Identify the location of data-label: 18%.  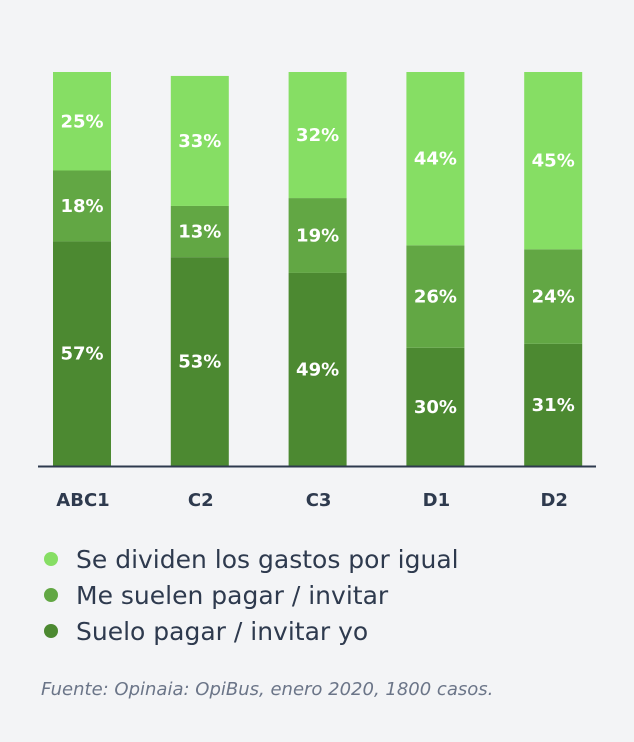
(81, 206).